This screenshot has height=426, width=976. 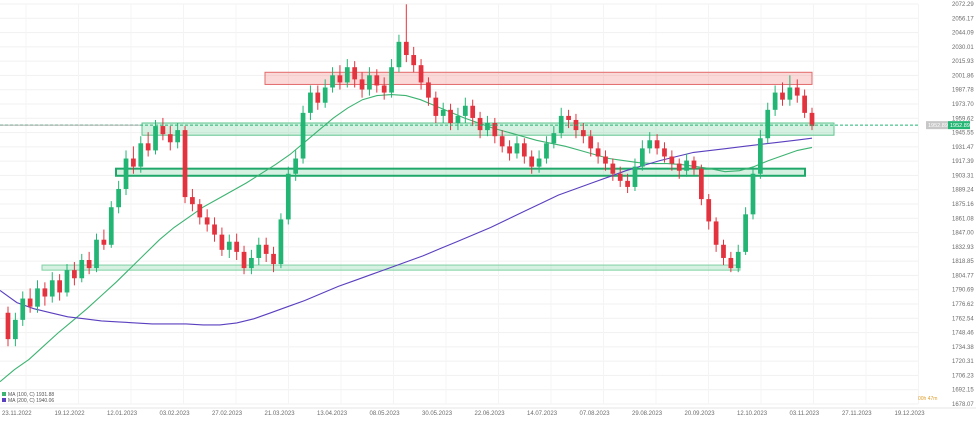 What do you see at coordinates (963, 262) in the screenshot?
I see `y-tick-label: 1818.85` at bounding box center [963, 262].